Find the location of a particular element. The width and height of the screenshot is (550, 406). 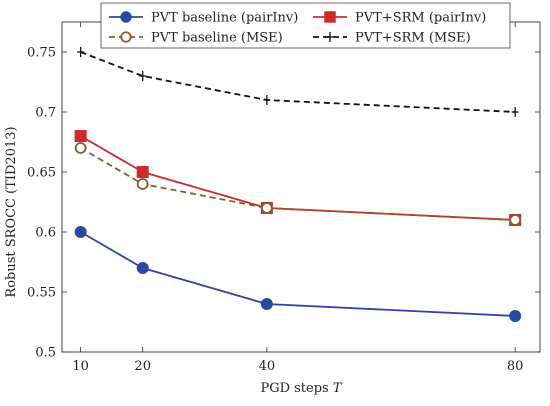

x-tick-label: 20 is located at coordinates (142, 366).